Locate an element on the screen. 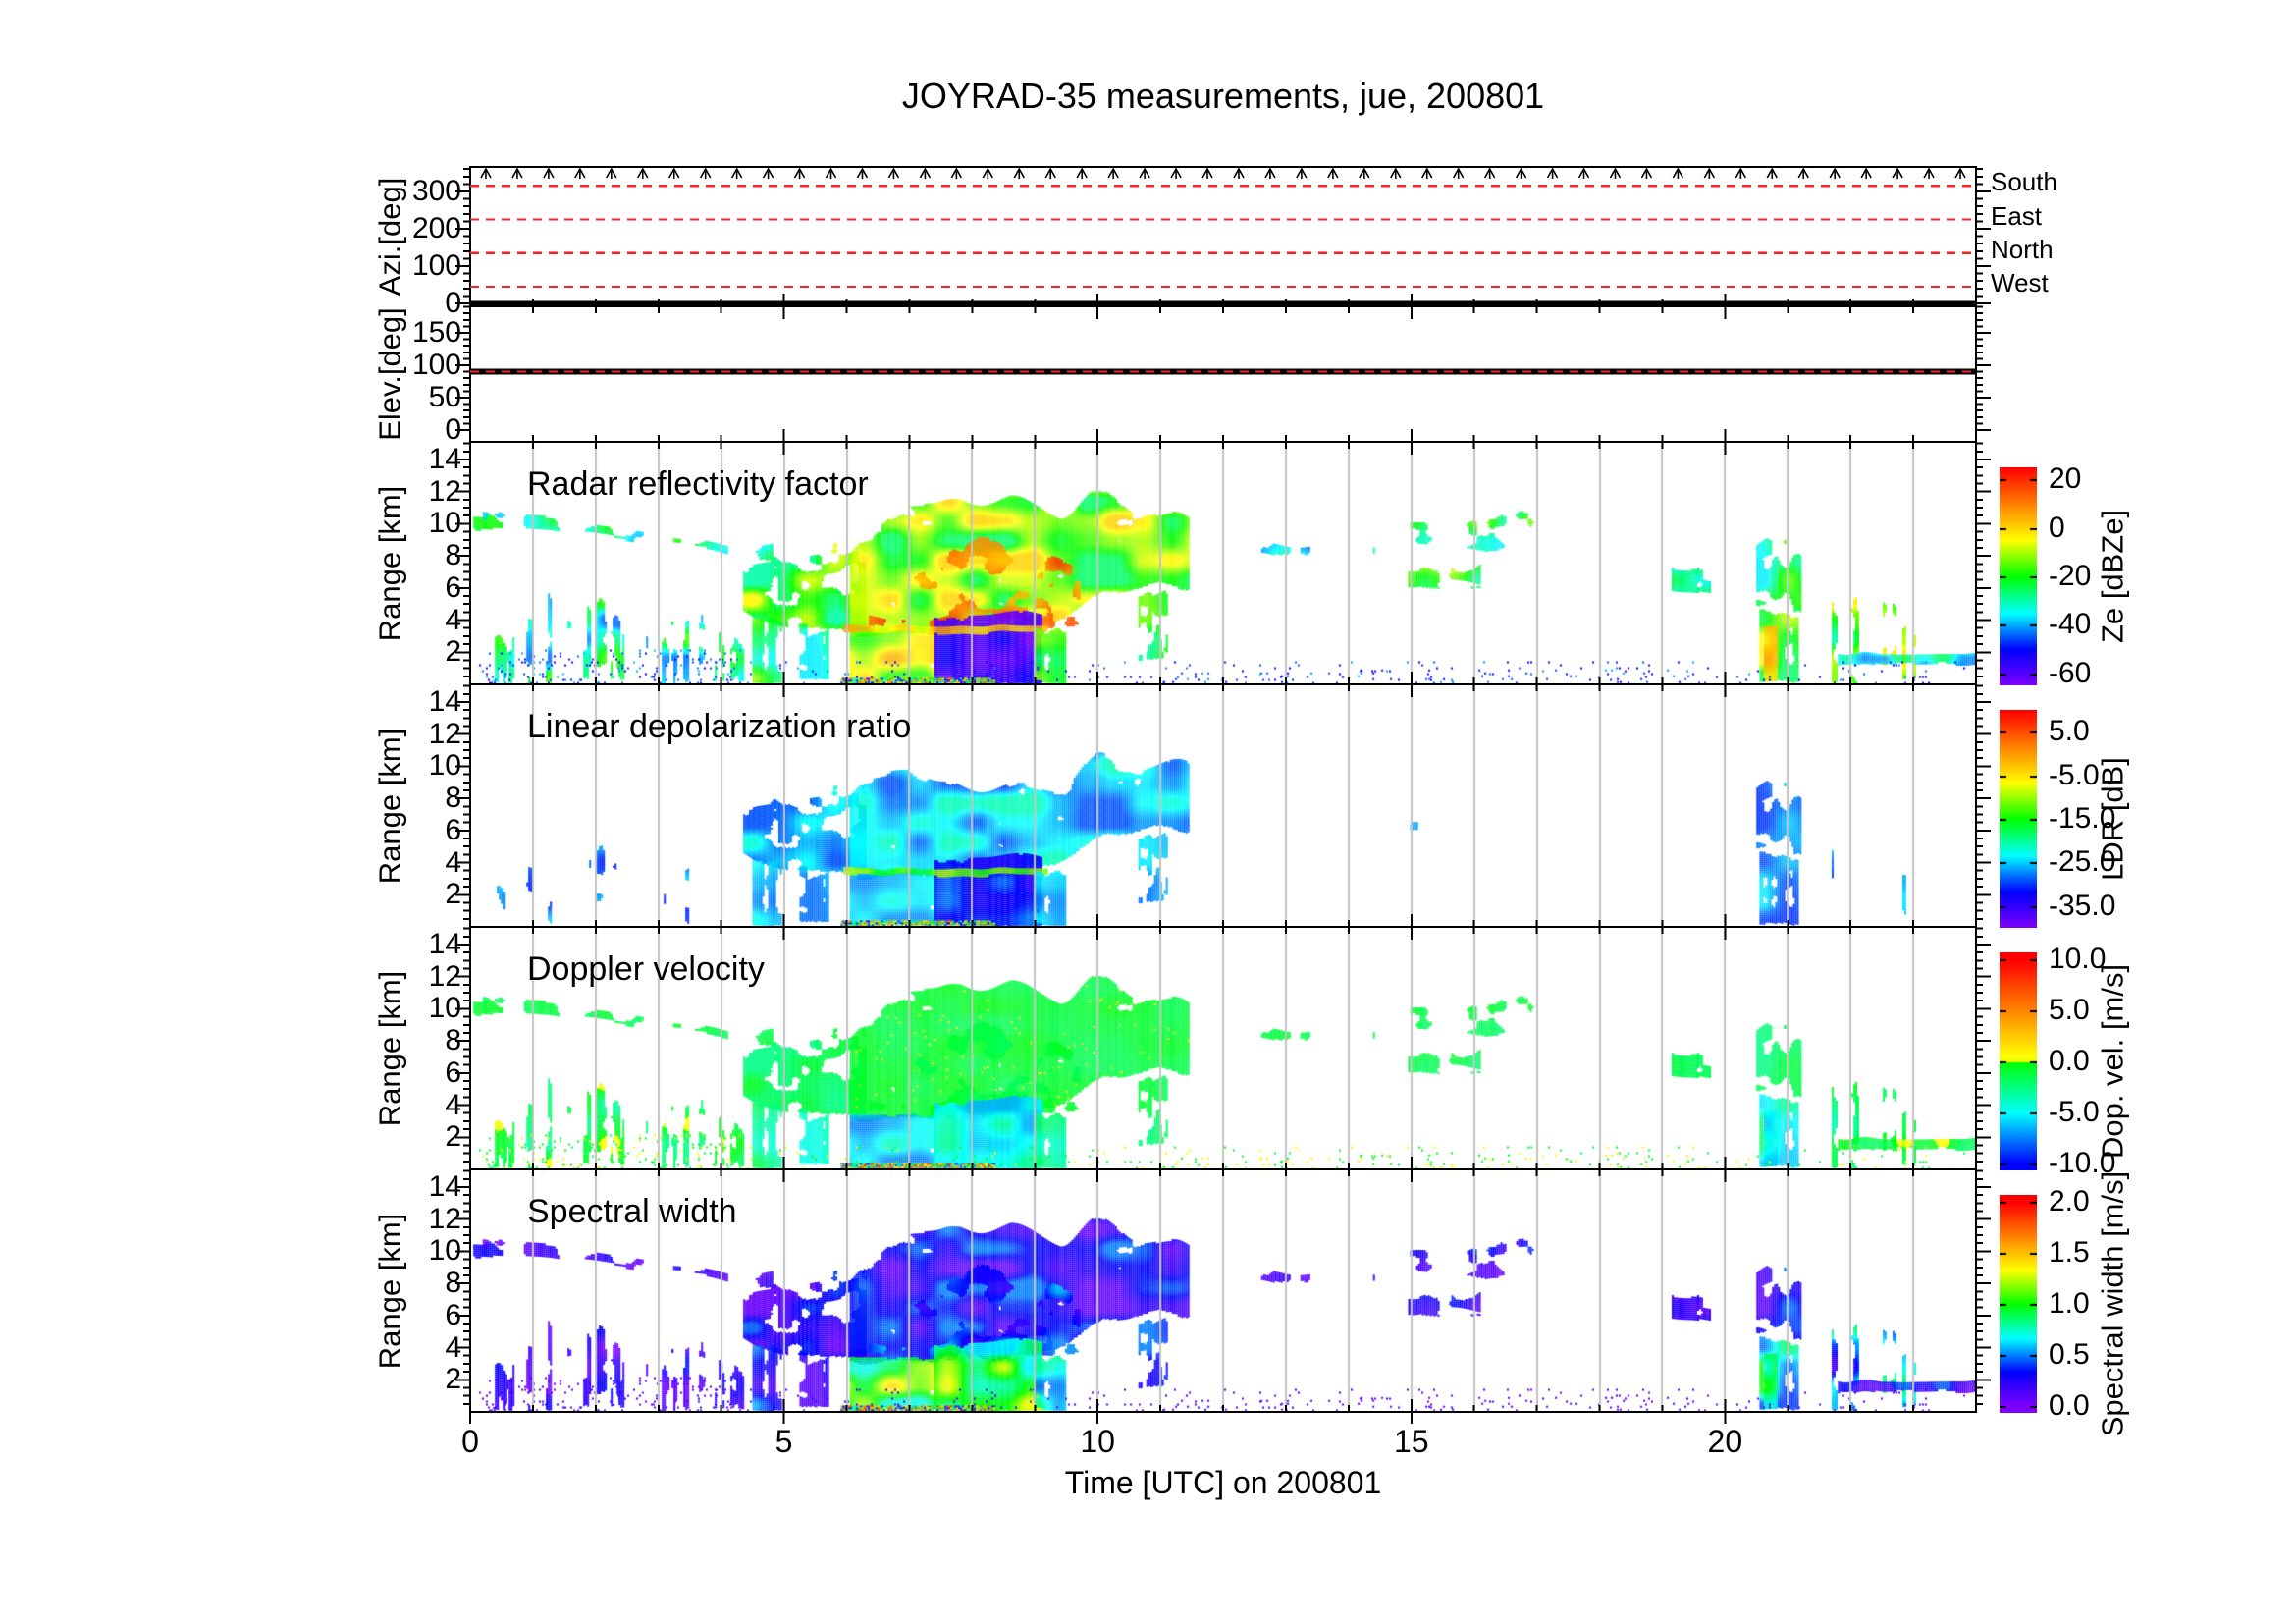 This screenshot has height=1623, width=2296. azimuth-tick-label: 0 is located at coordinates (453, 303).